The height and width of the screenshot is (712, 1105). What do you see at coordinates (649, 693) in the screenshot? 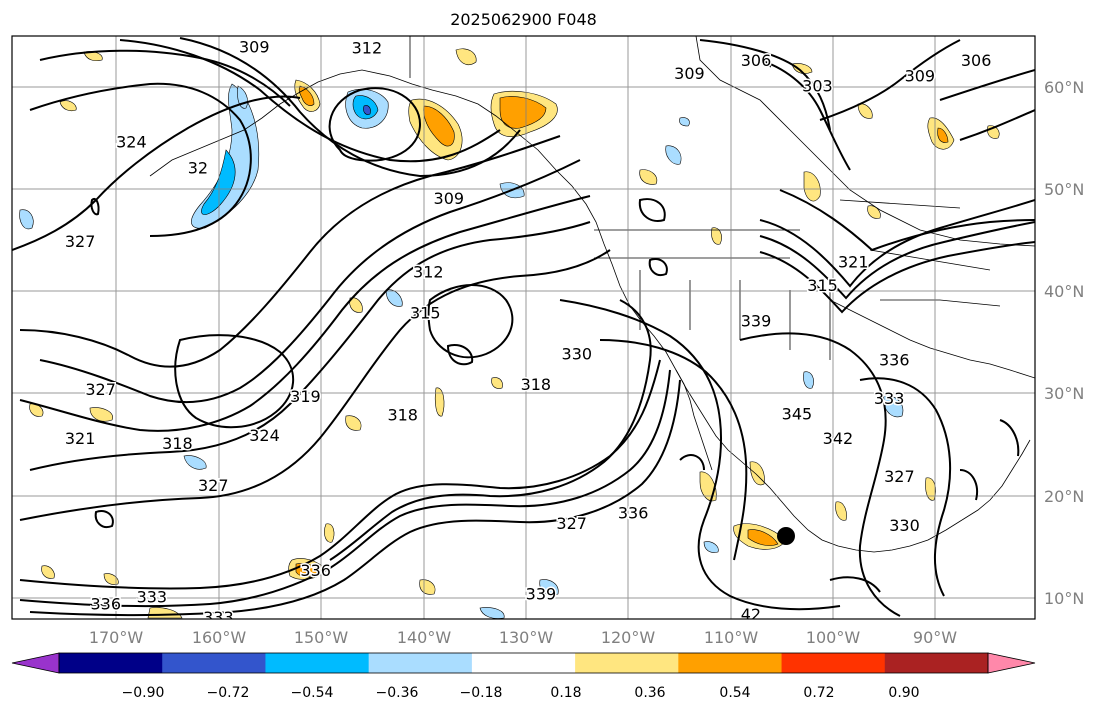
I see `colorbar-tick-label: 0.36` at bounding box center [649, 693].